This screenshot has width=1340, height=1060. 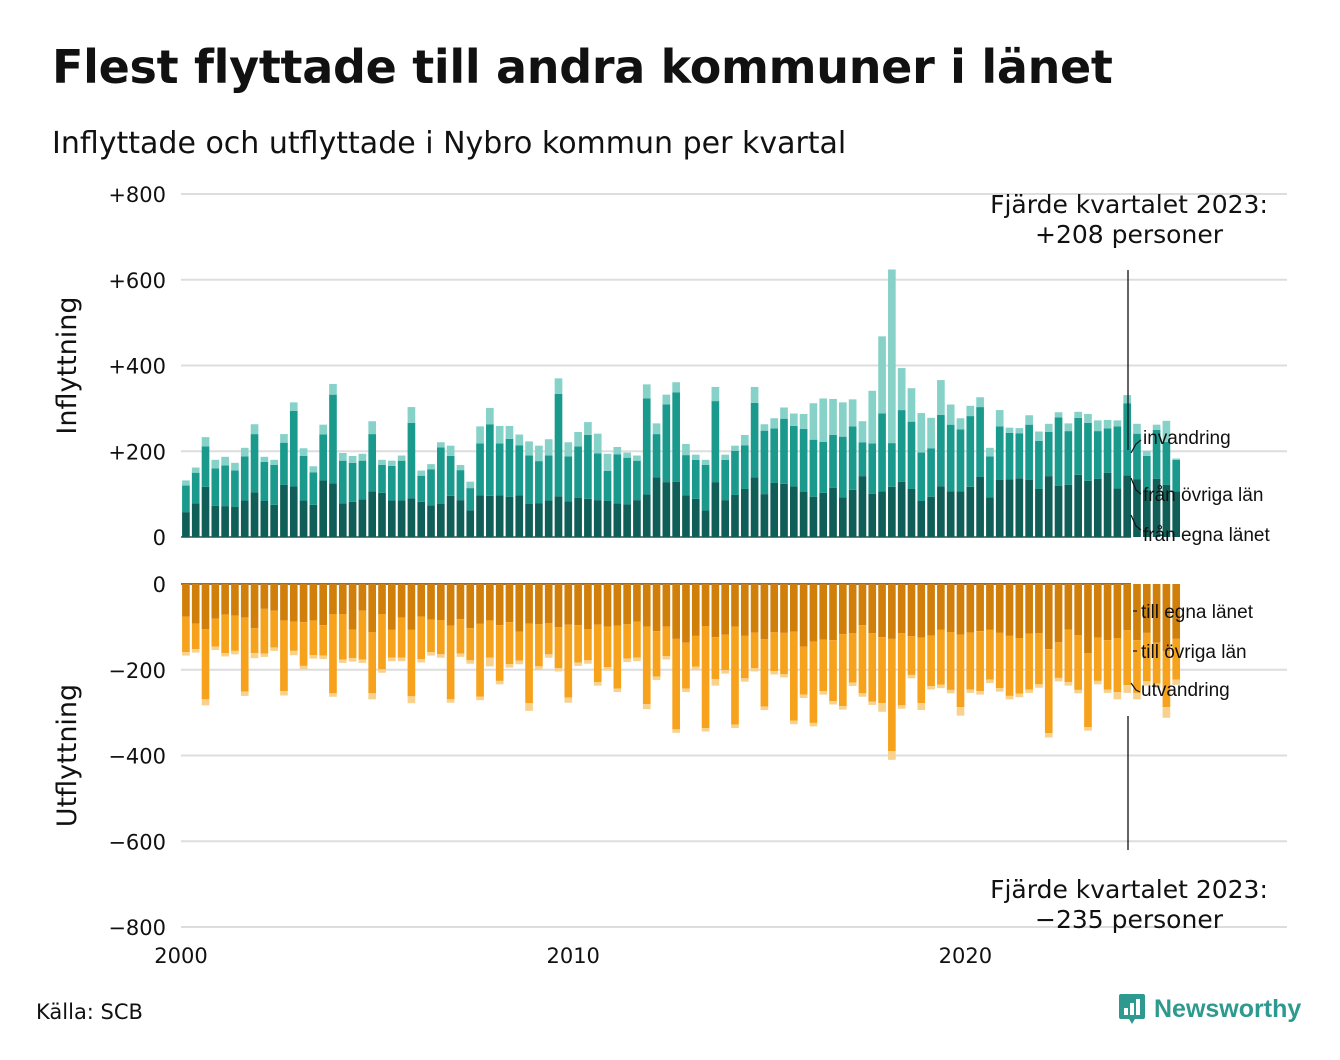 I want to click on leader-line, so click(x=1136, y=486).